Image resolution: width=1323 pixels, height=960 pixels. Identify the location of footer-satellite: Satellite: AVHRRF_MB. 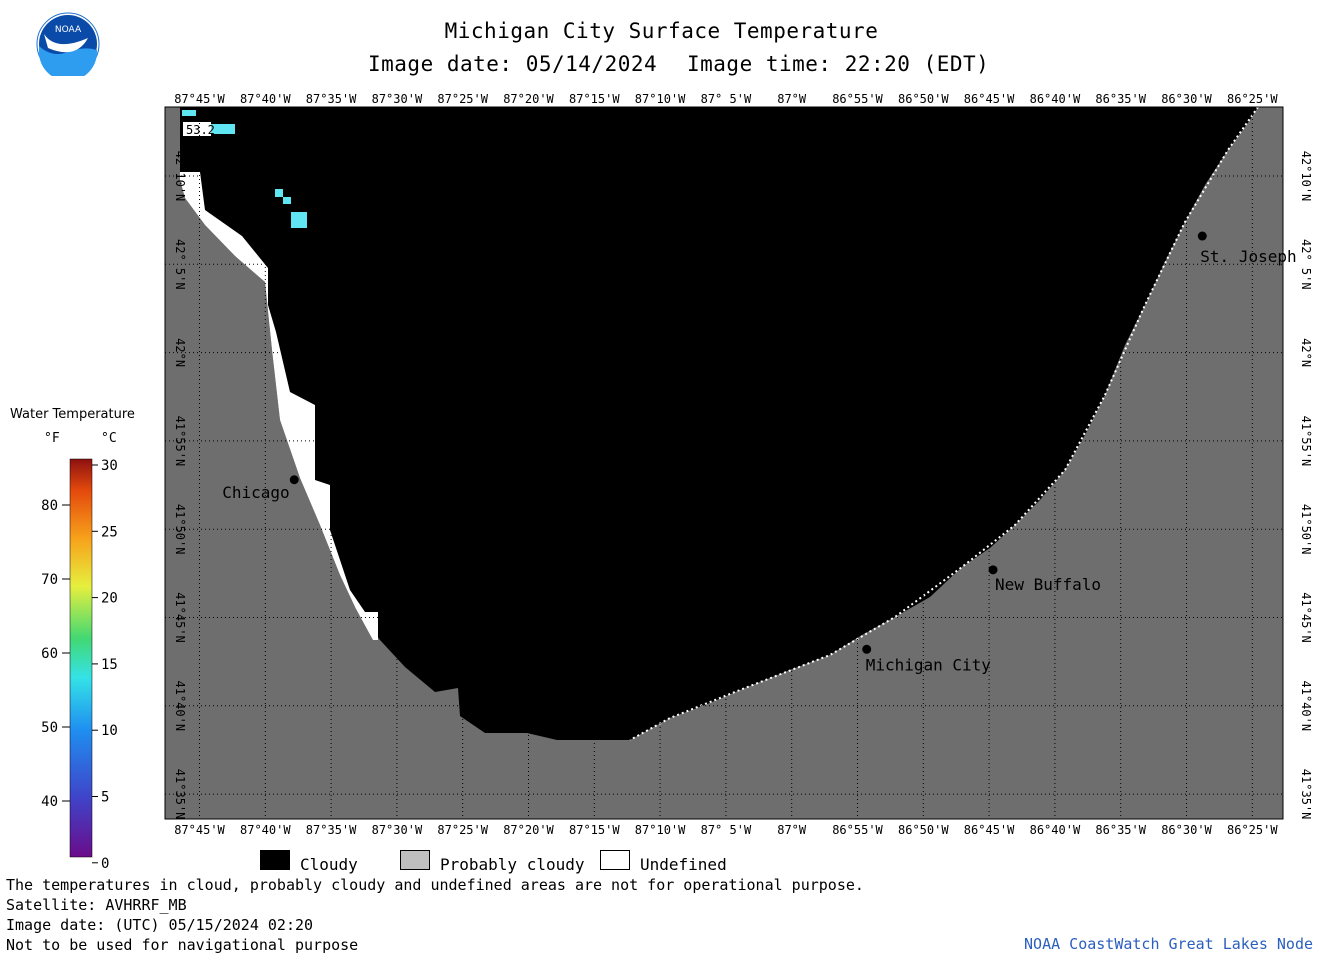
(96, 905).